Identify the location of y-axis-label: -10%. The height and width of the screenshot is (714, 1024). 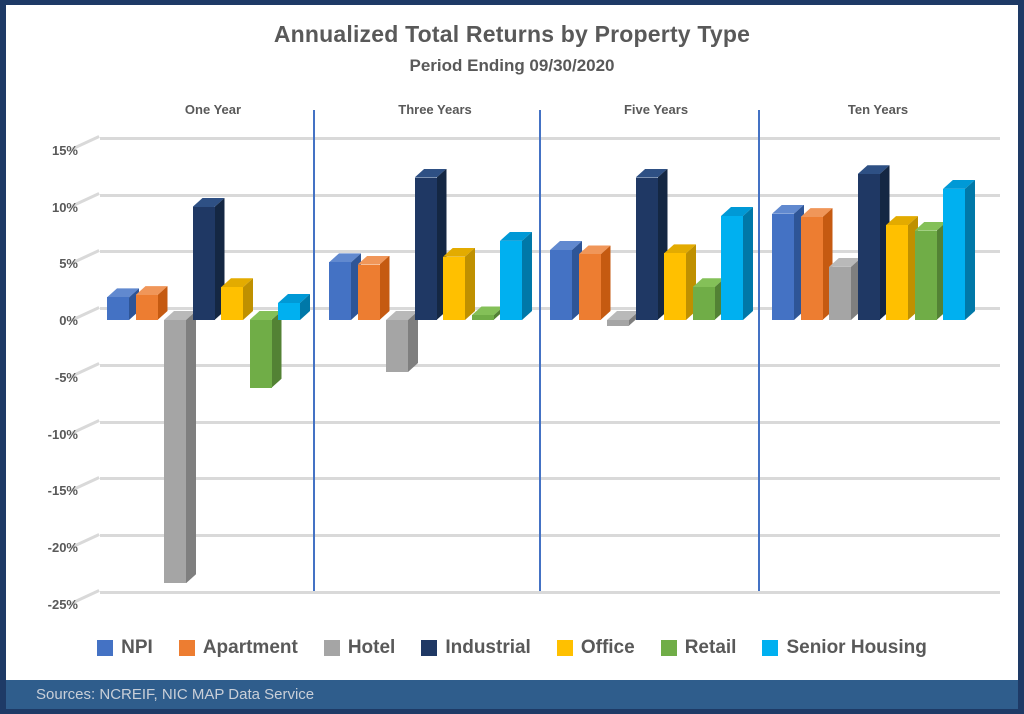
(62, 434).